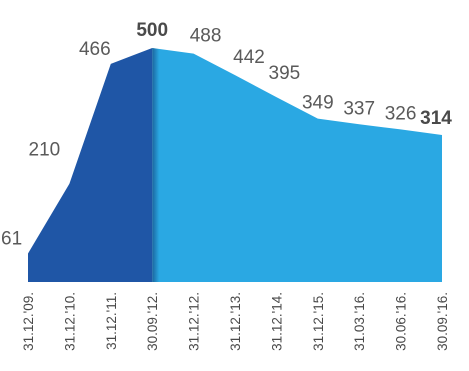  Describe the element at coordinates (436, 118) in the screenshot. I see `value-label: 314` at that location.